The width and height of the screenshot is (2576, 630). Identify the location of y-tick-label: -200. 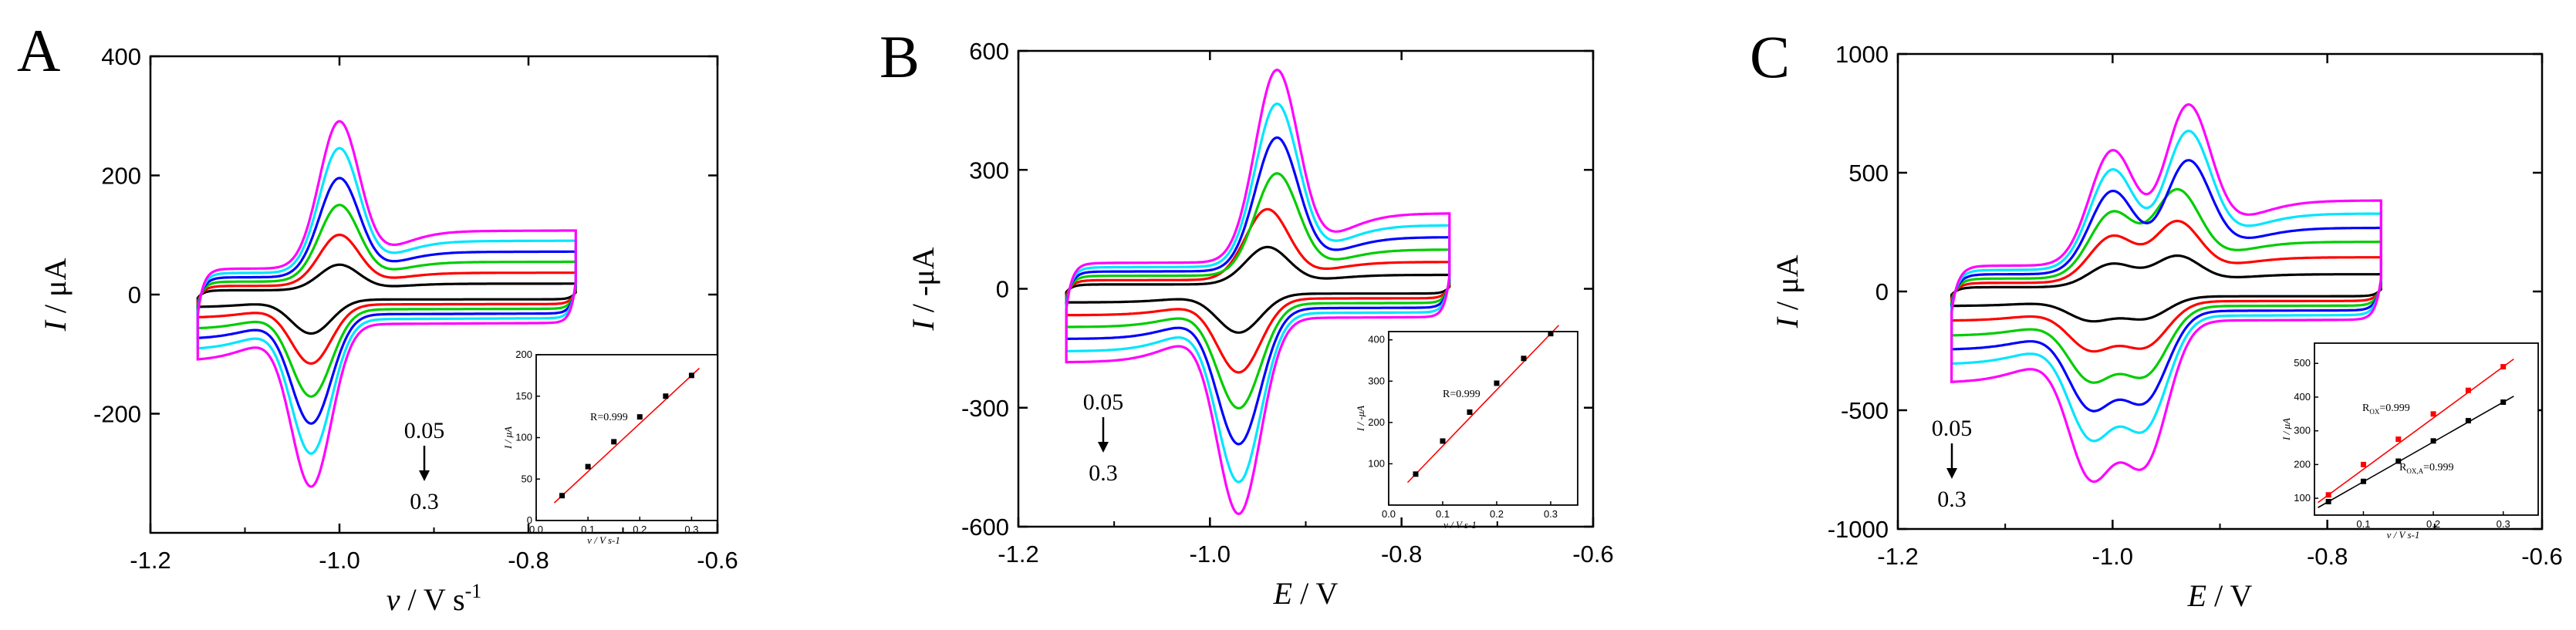
(117, 415).